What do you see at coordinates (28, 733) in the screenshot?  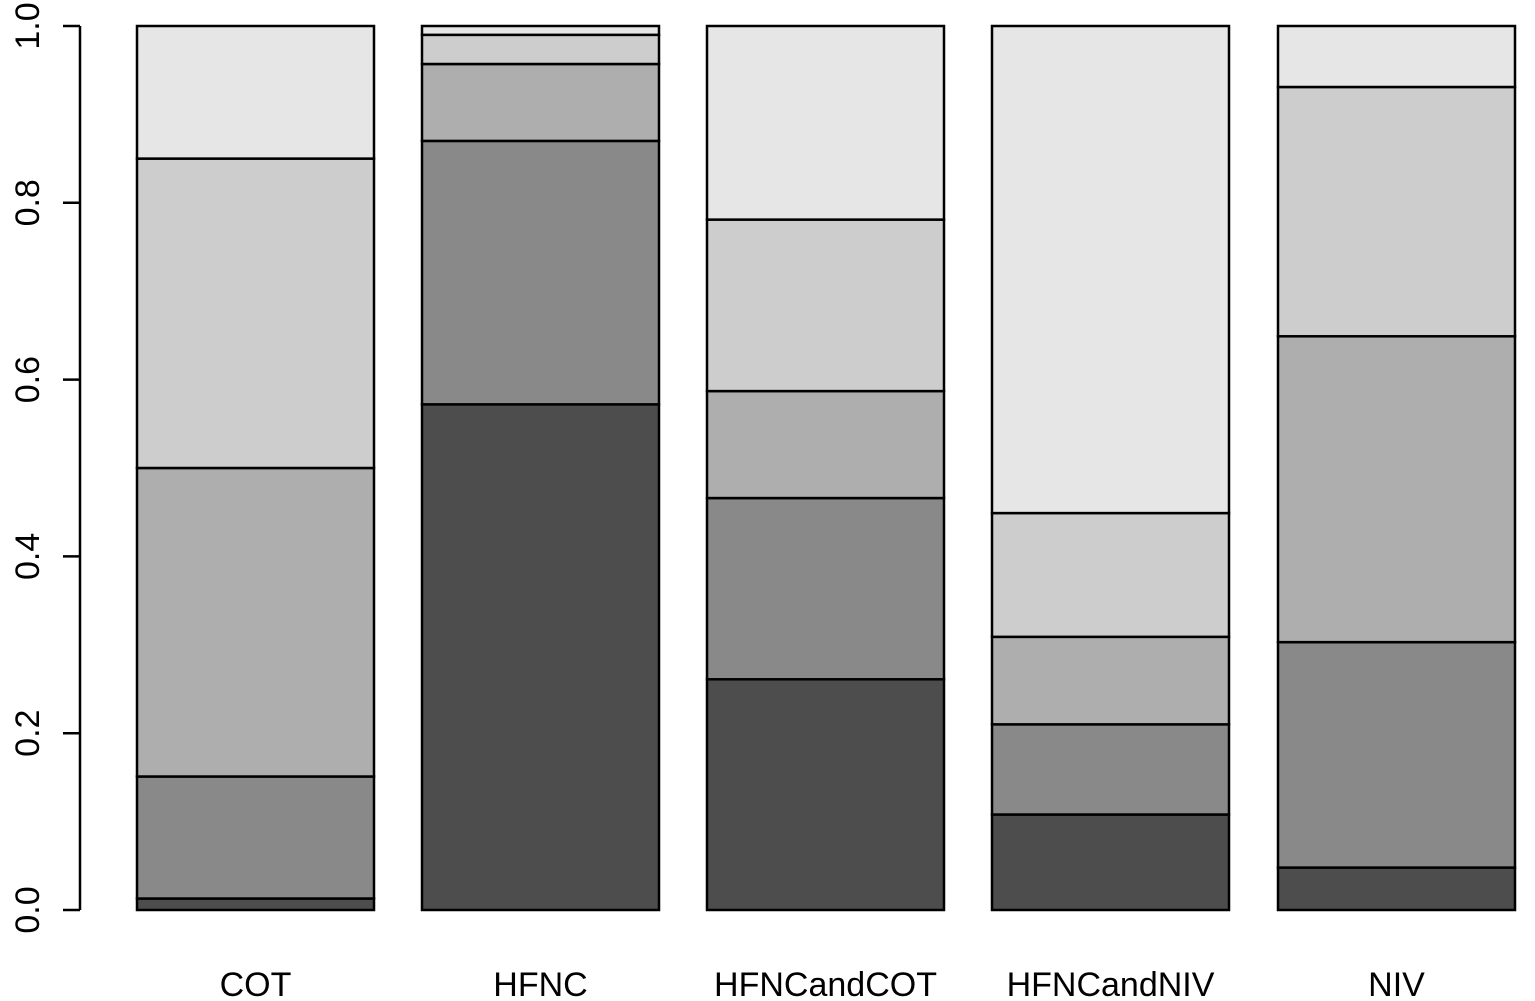 I see `y-tick-label: 0.2` at bounding box center [28, 733].